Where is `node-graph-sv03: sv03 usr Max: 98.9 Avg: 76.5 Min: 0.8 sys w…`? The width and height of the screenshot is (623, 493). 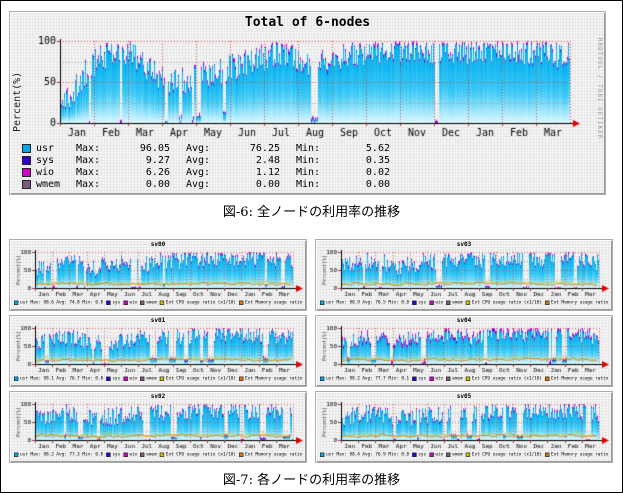 node-graph-sv03: sv03 usr Max: 98.9 Avg: 76.5 Min: 0.8 sys w… is located at coordinates (464, 275).